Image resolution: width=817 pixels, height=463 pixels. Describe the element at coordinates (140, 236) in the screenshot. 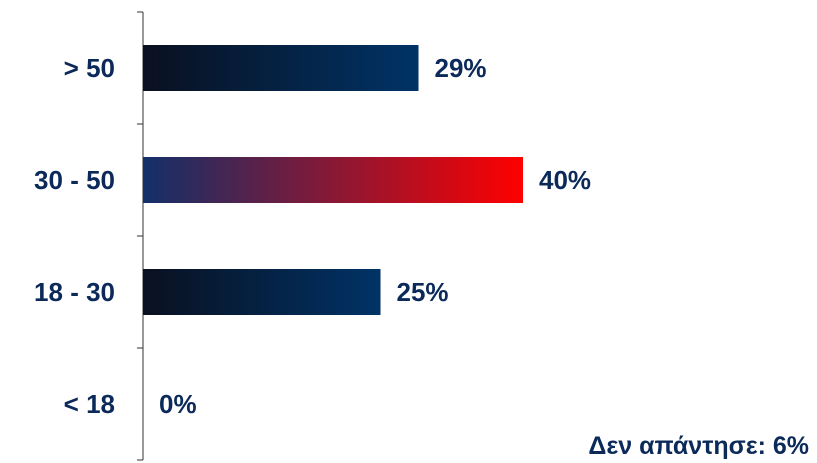

I see `y-axis` at that location.